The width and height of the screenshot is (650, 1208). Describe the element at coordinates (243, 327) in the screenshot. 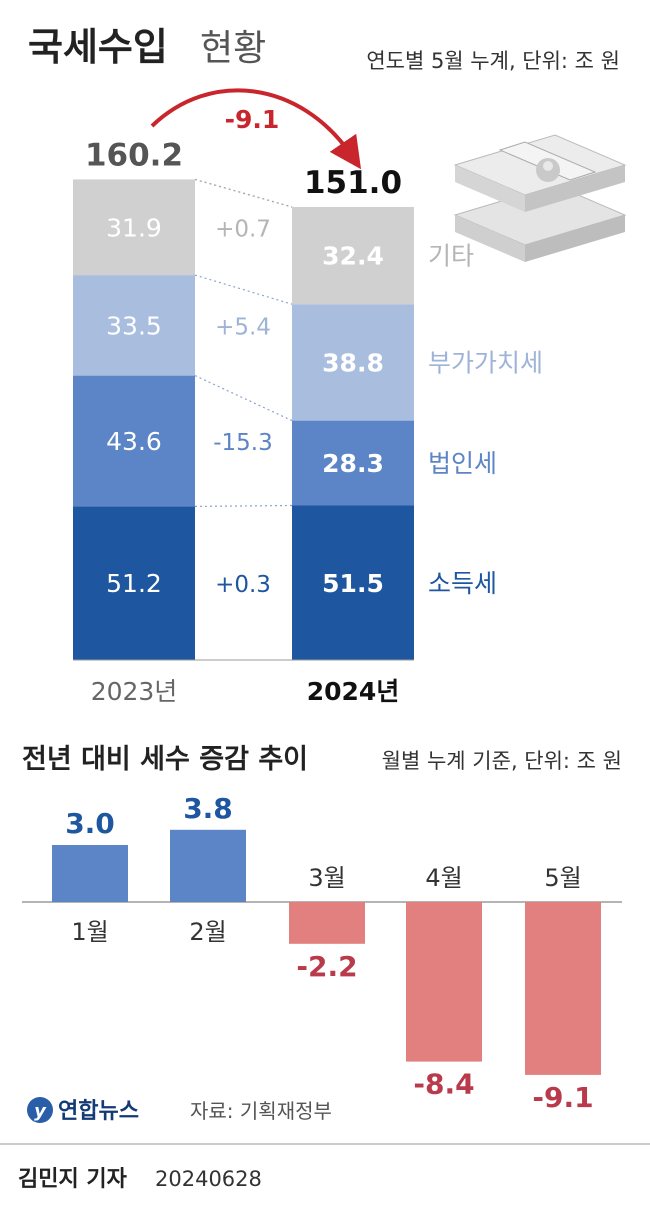

I see `diff-label: +5.4` at that location.